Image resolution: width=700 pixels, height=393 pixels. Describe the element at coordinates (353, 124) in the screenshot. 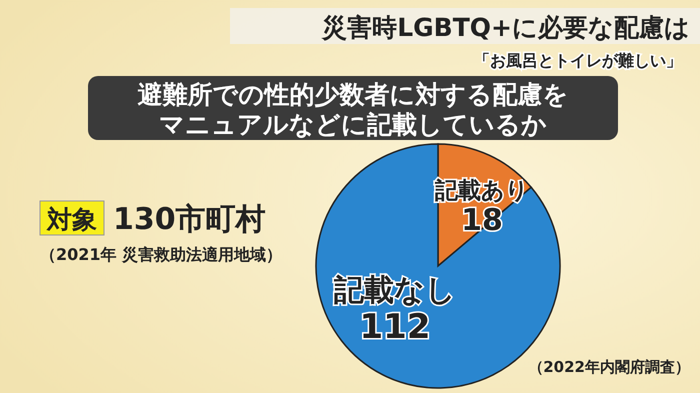

I see `chart-subtitle: マニュアルなどに記載しているか` at that location.